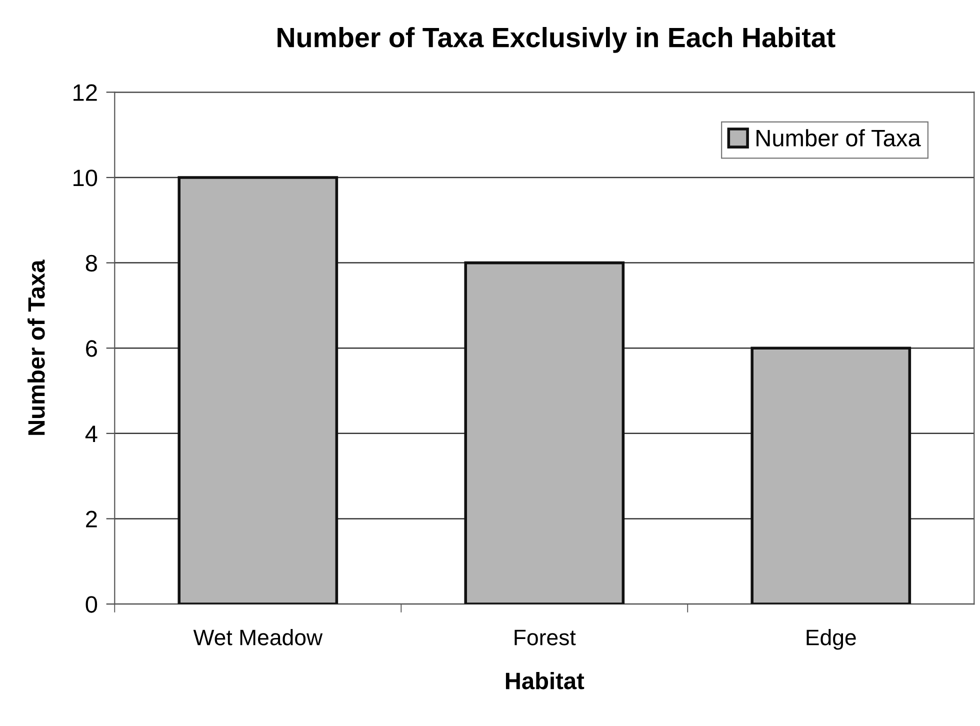 The height and width of the screenshot is (726, 980). What do you see at coordinates (92, 604) in the screenshot?
I see `y-tick-label: 0` at bounding box center [92, 604].